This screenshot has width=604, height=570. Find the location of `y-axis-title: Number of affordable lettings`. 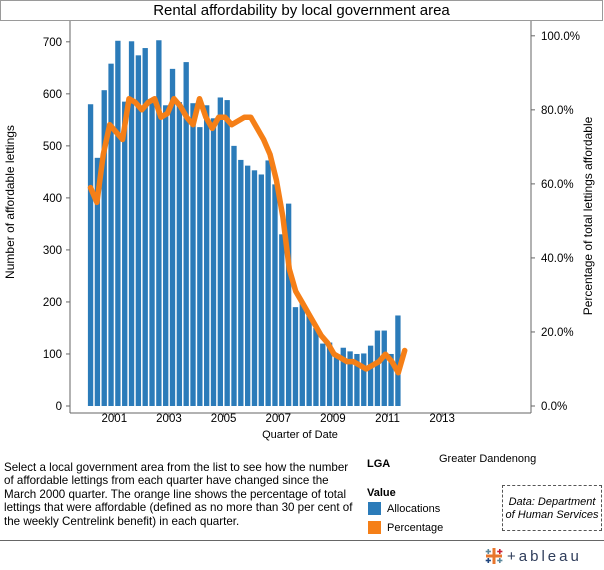

y-axis-title: Number of affordable lettings is located at coordinates (10, 202).